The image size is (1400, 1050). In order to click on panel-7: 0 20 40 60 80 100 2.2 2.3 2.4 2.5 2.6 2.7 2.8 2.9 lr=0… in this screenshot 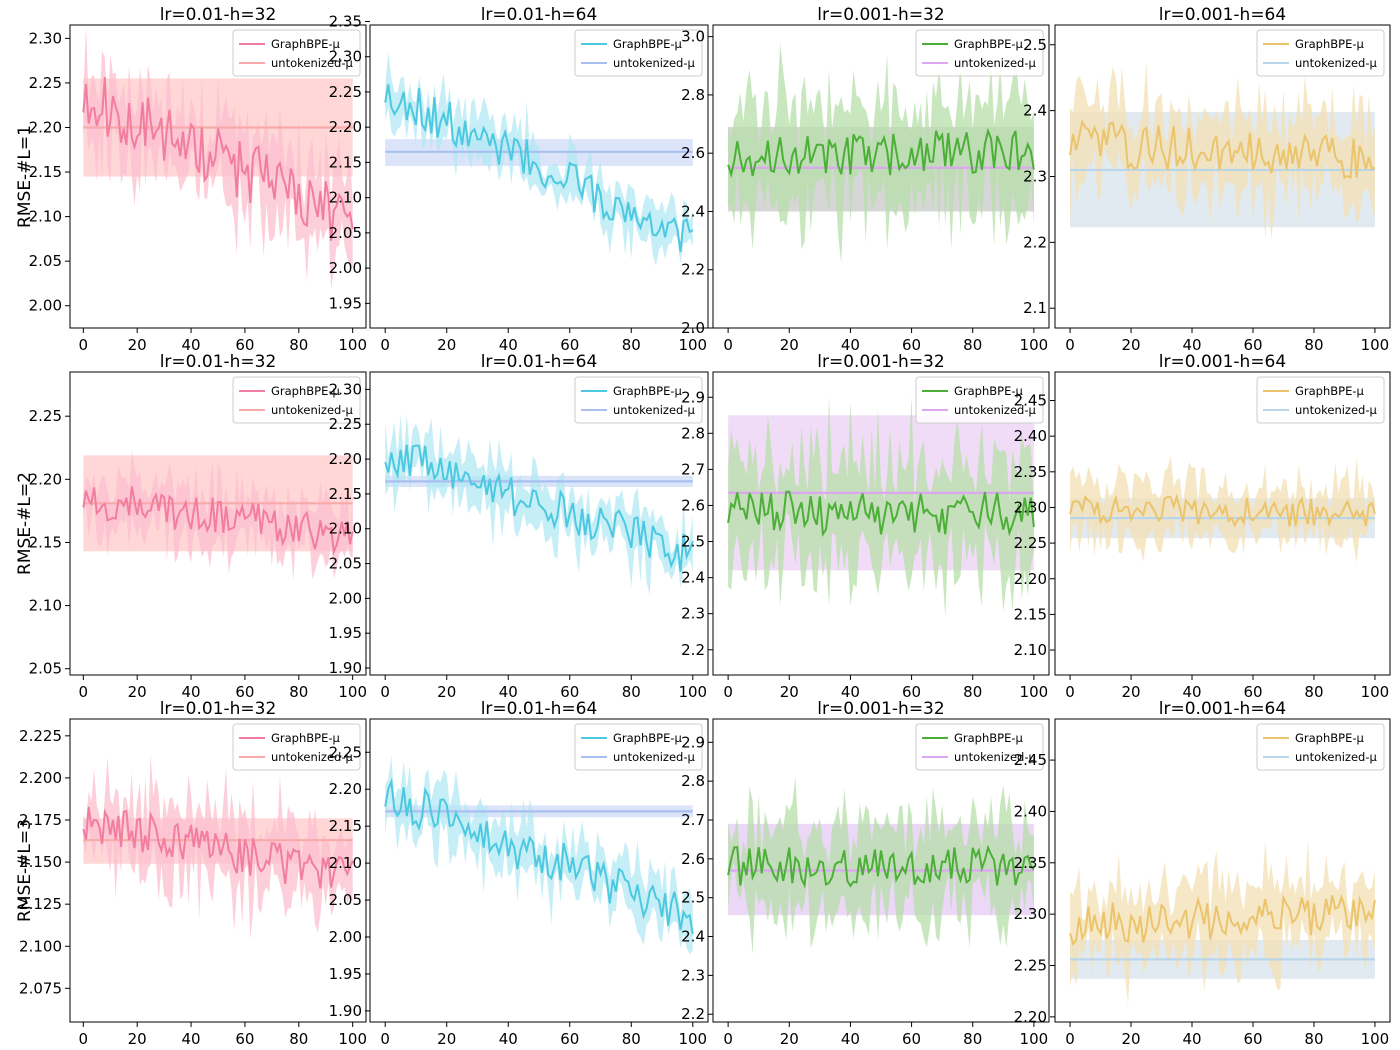, I will do `click(865, 526)`.